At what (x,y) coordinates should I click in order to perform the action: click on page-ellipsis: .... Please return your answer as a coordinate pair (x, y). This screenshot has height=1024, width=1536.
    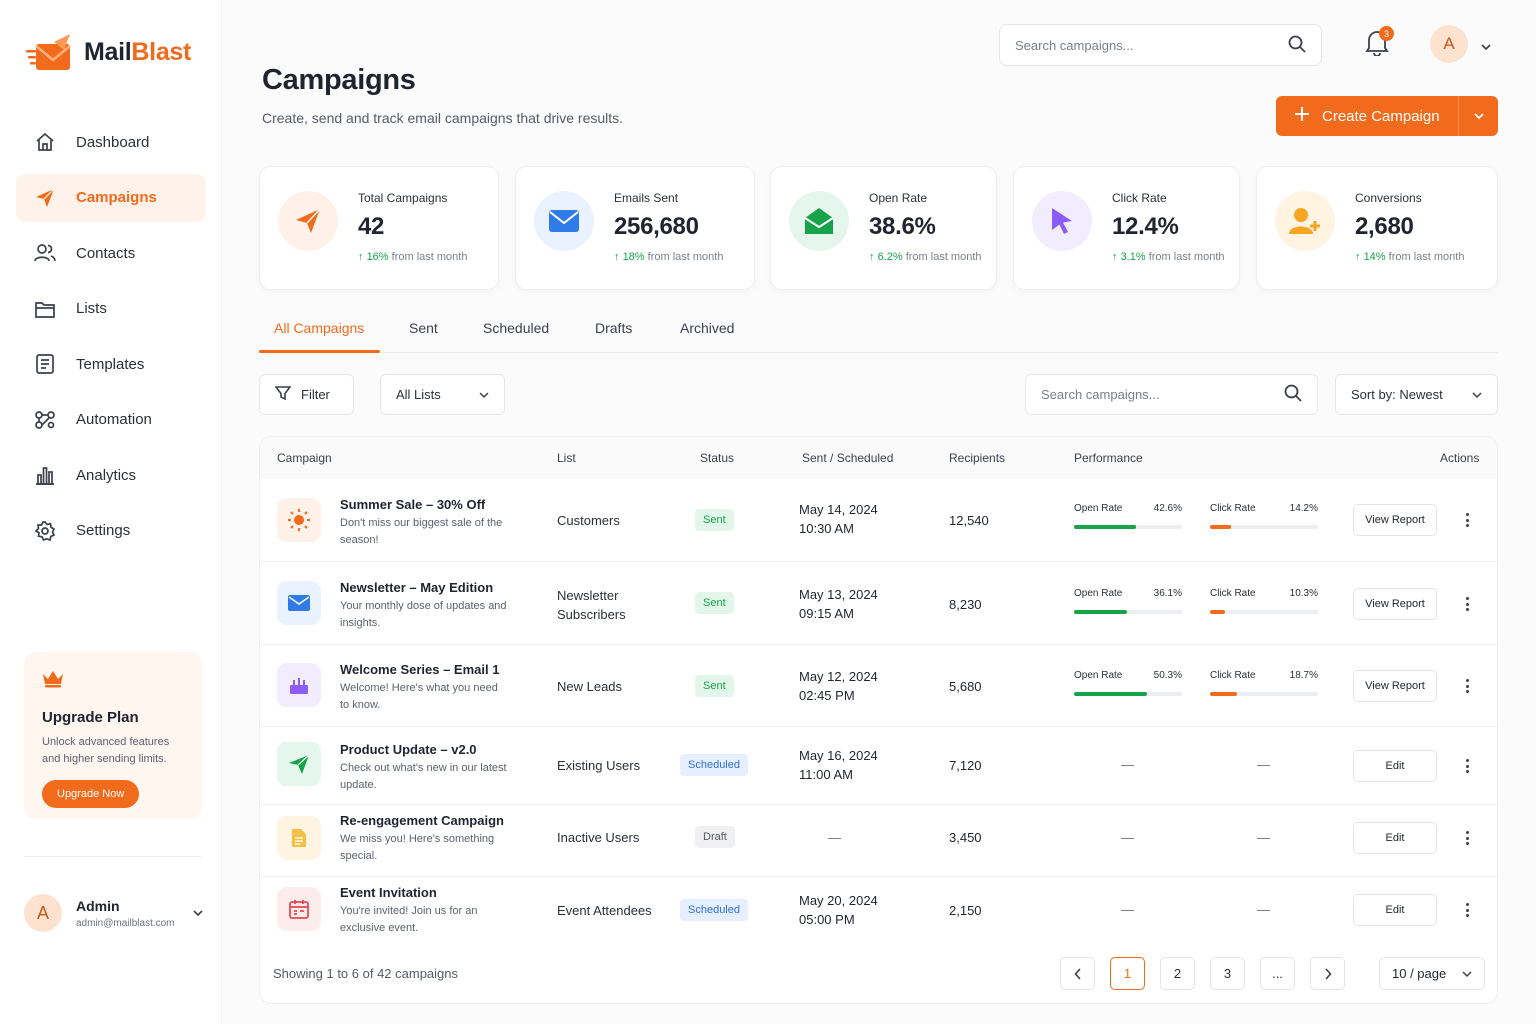
    Looking at the image, I should click on (1277, 973).